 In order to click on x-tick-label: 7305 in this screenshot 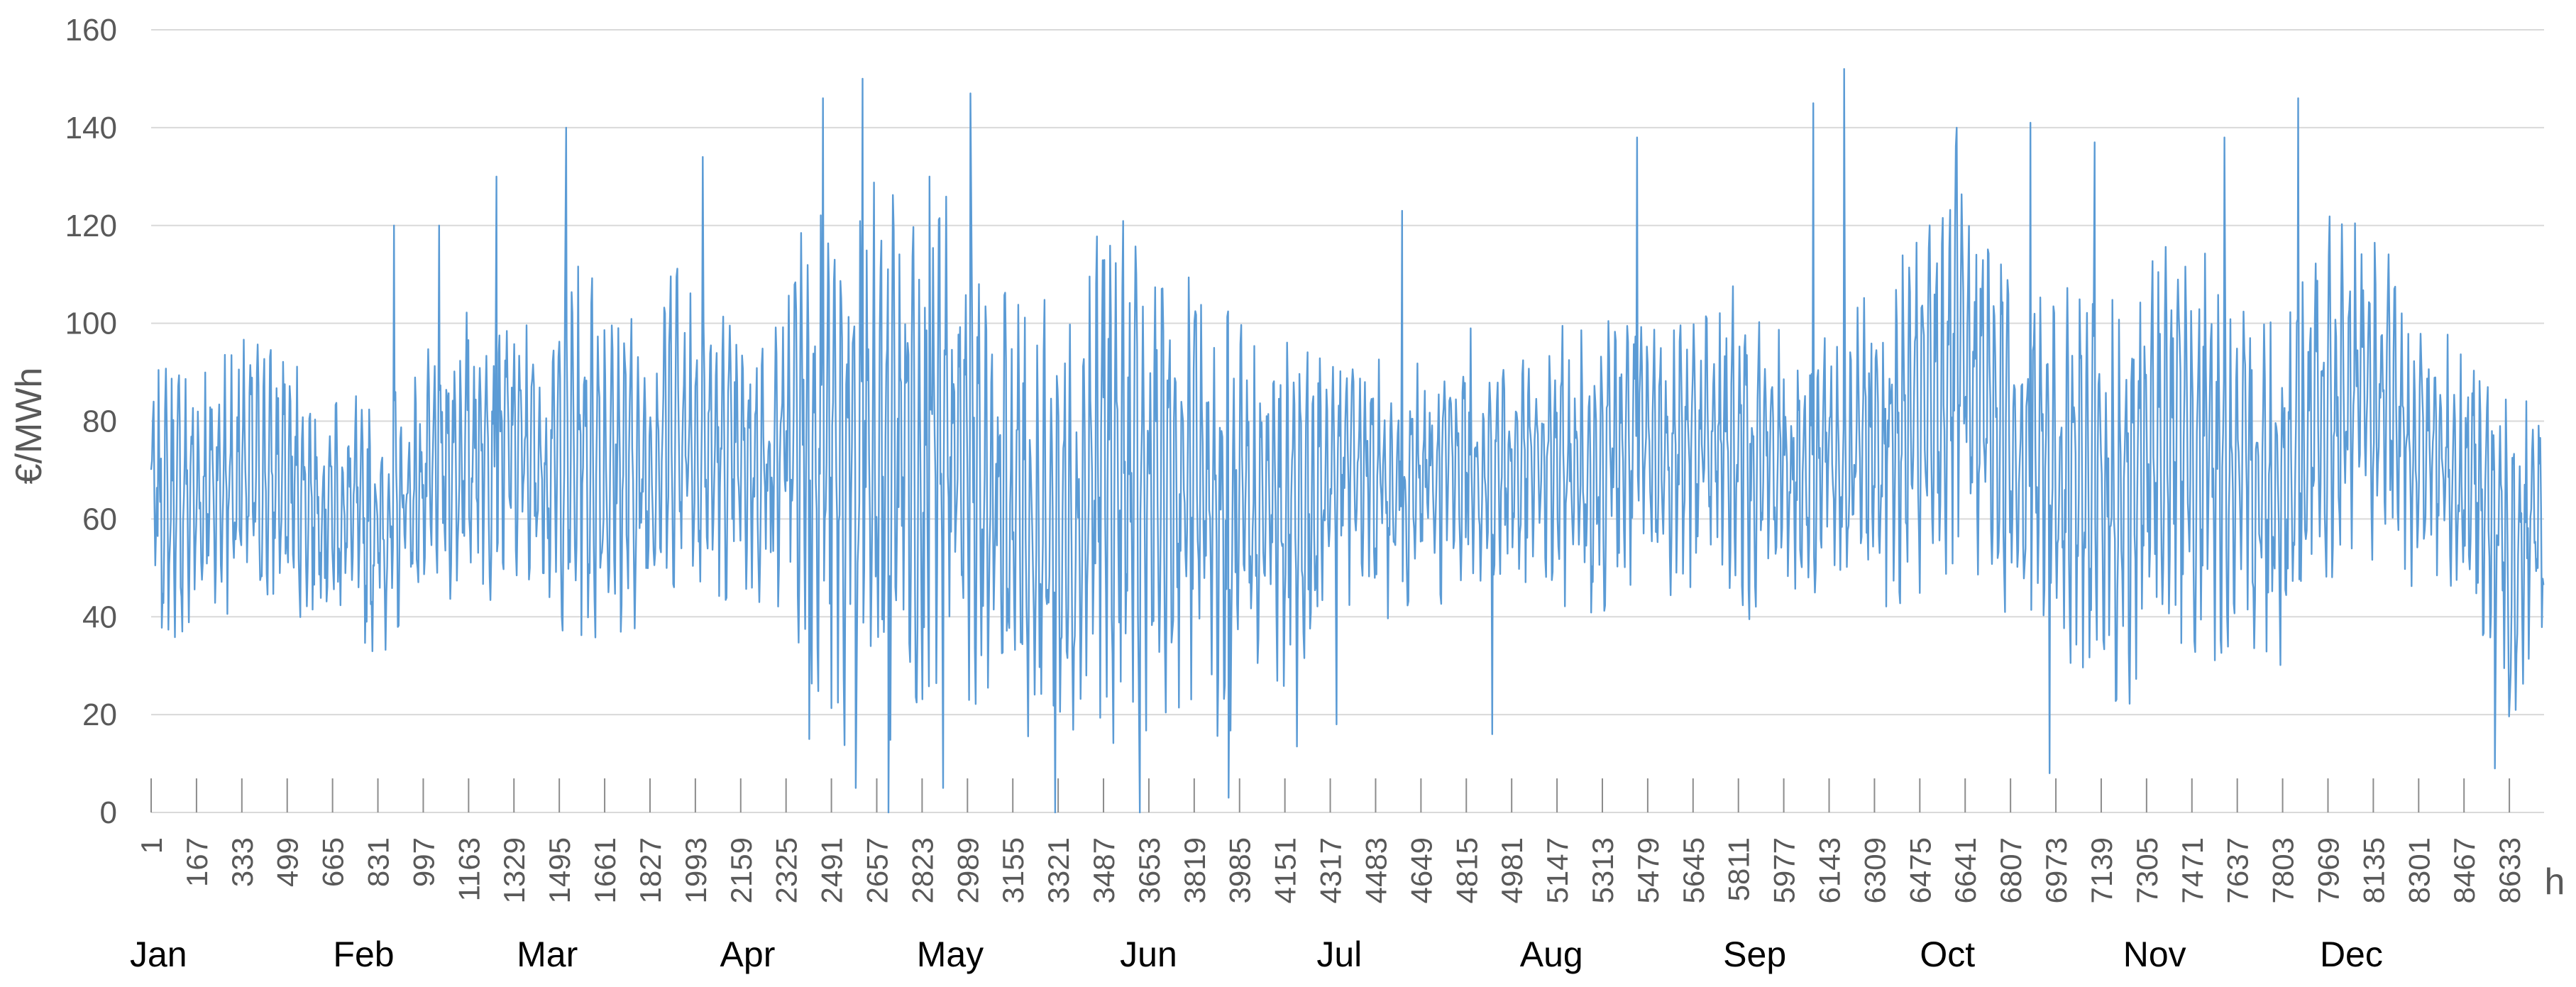, I will do `click(2147, 870)`.